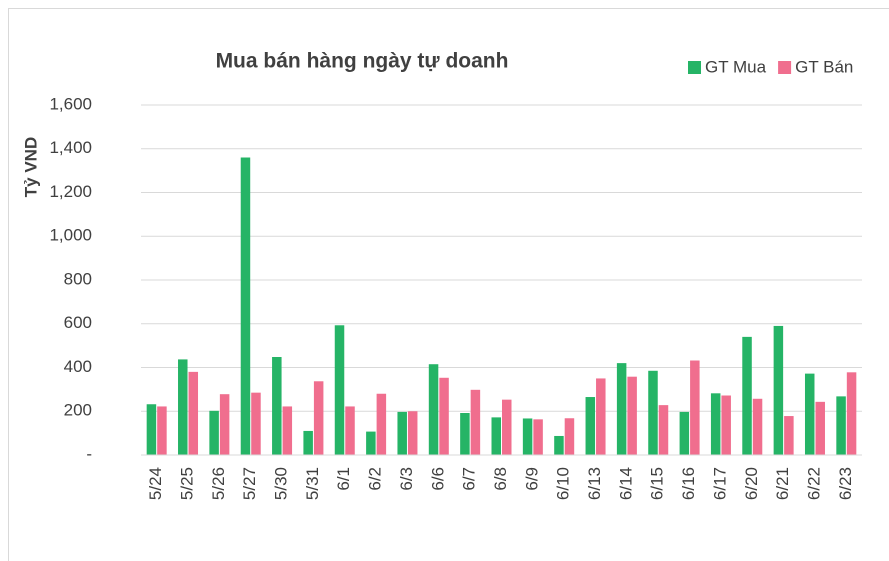 The image size is (889, 561). Describe the element at coordinates (824, 66) in the screenshot. I see `legend-label: GT Bán` at that location.